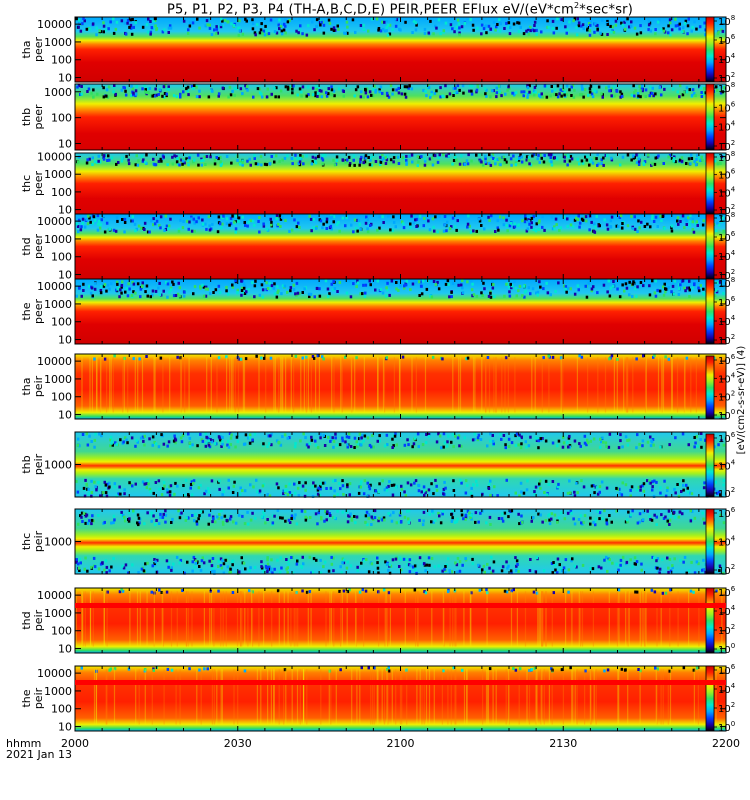 The image size is (750, 800). What do you see at coordinates (720, 698) in the screenshot?
I see `colorbar: 10⁰ 10² 10⁴ 10⁶` at bounding box center [720, 698].